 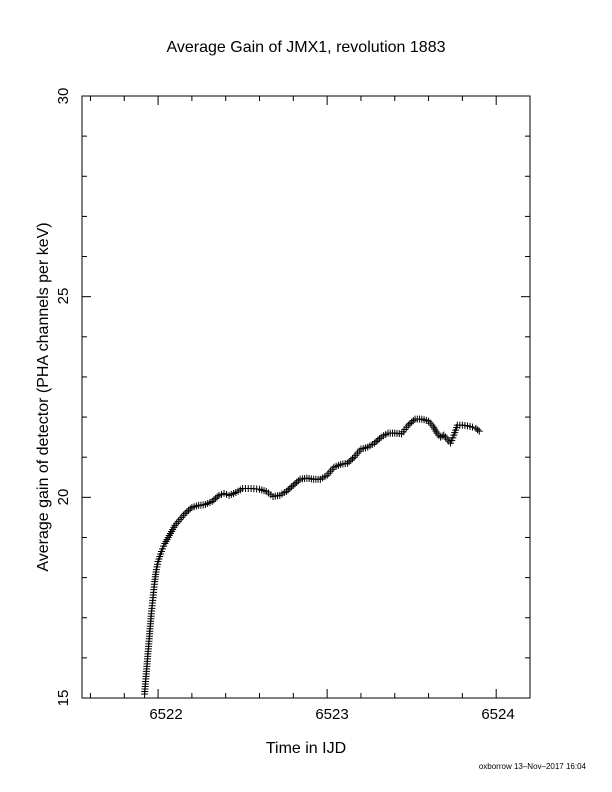 I want to click on y-tick-label-25: 25, so click(x=63, y=296).